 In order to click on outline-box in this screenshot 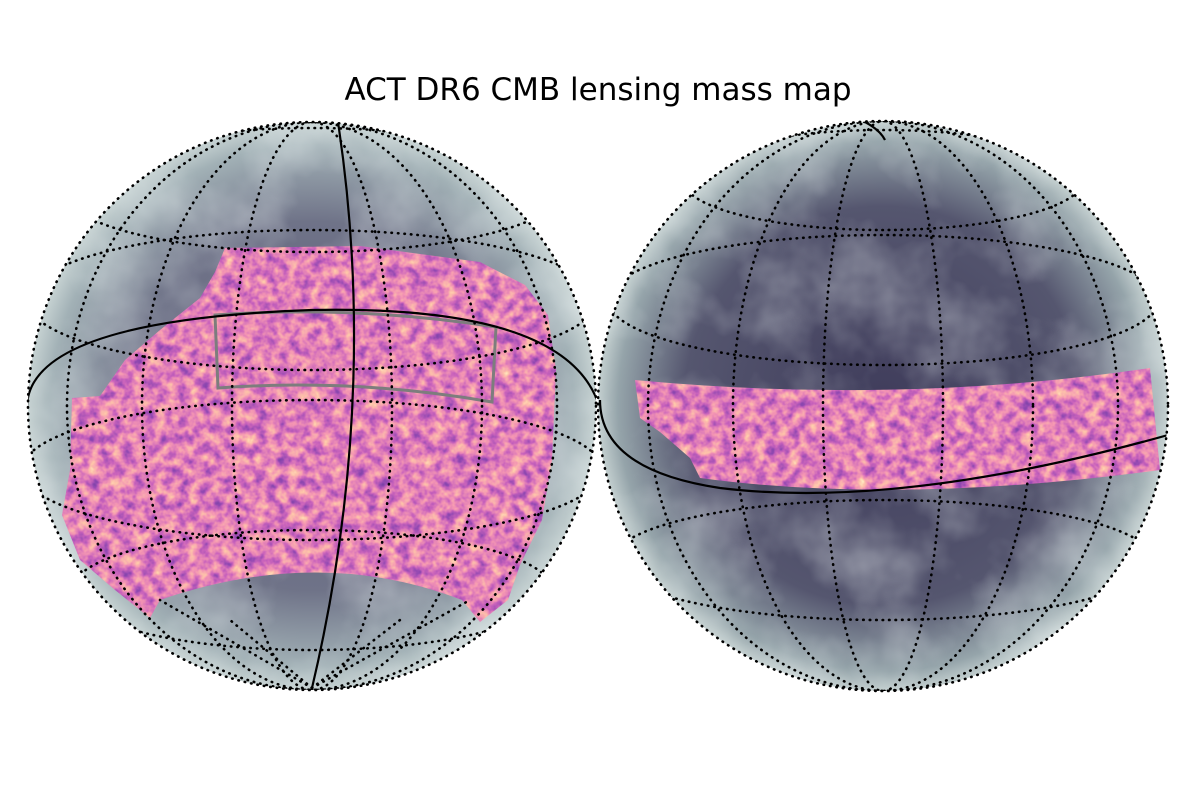, I will do `click(355, 357)`.